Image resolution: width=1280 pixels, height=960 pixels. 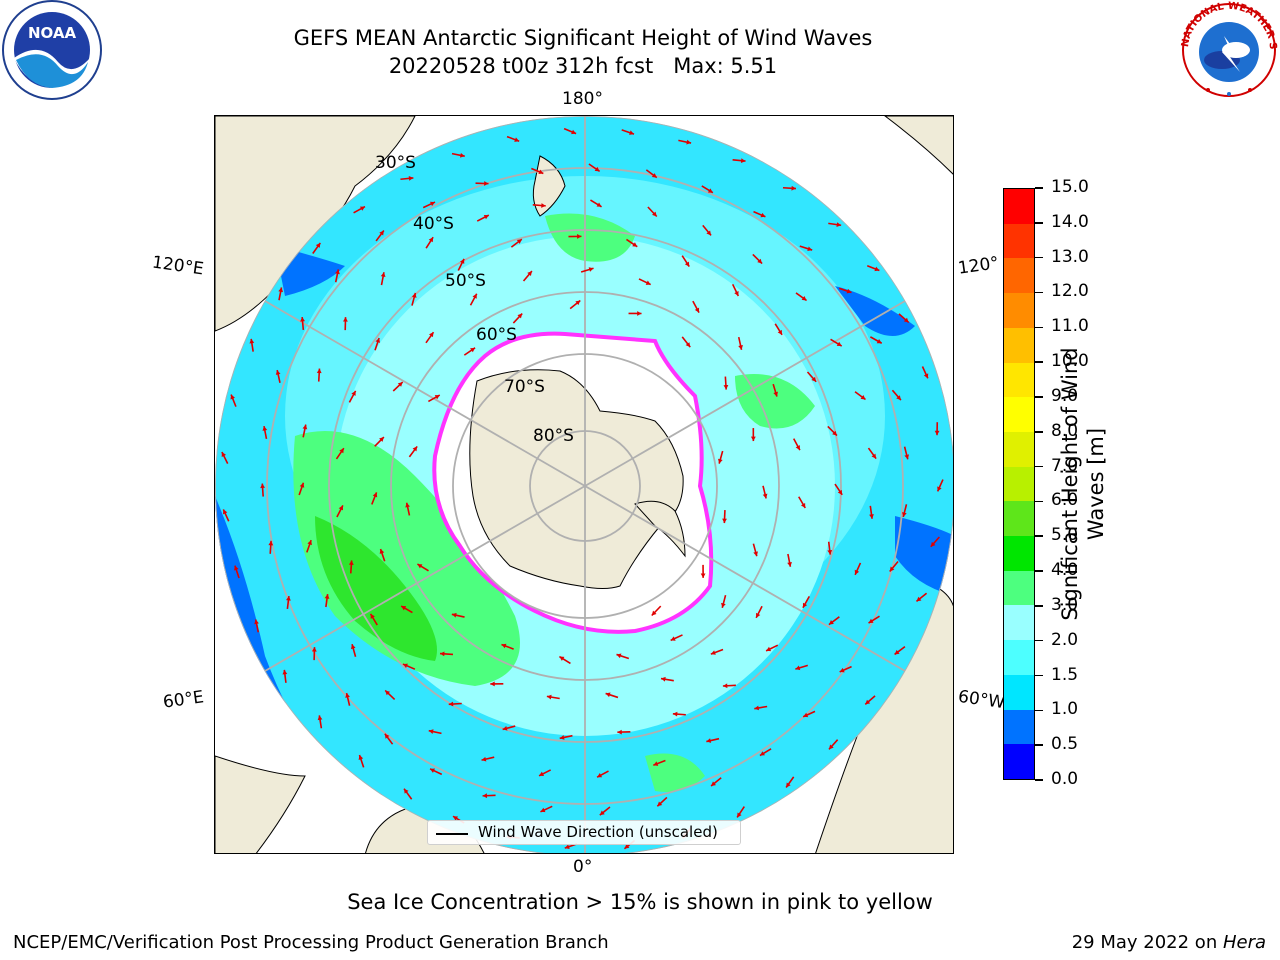 What do you see at coordinates (465, 281) in the screenshot?
I see `lat-label-50s: 50°S` at bounding box center [465, 281].